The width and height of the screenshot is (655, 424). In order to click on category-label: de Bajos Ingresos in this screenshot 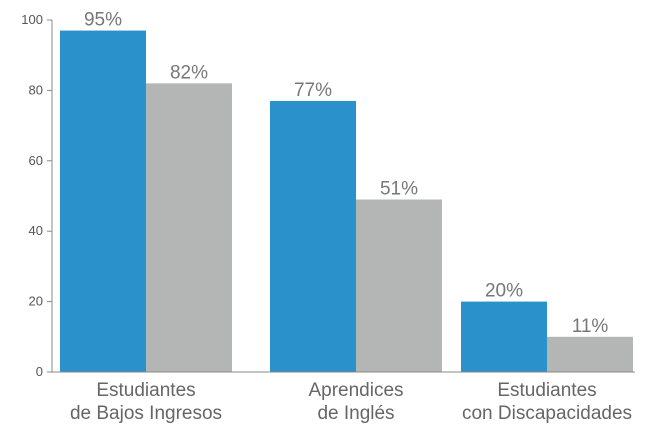, I will do `click(146, 413)`.